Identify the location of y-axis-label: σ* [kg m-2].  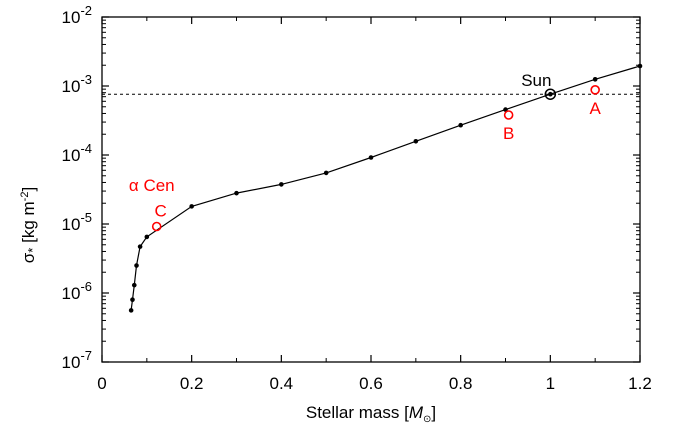
(29, 225).